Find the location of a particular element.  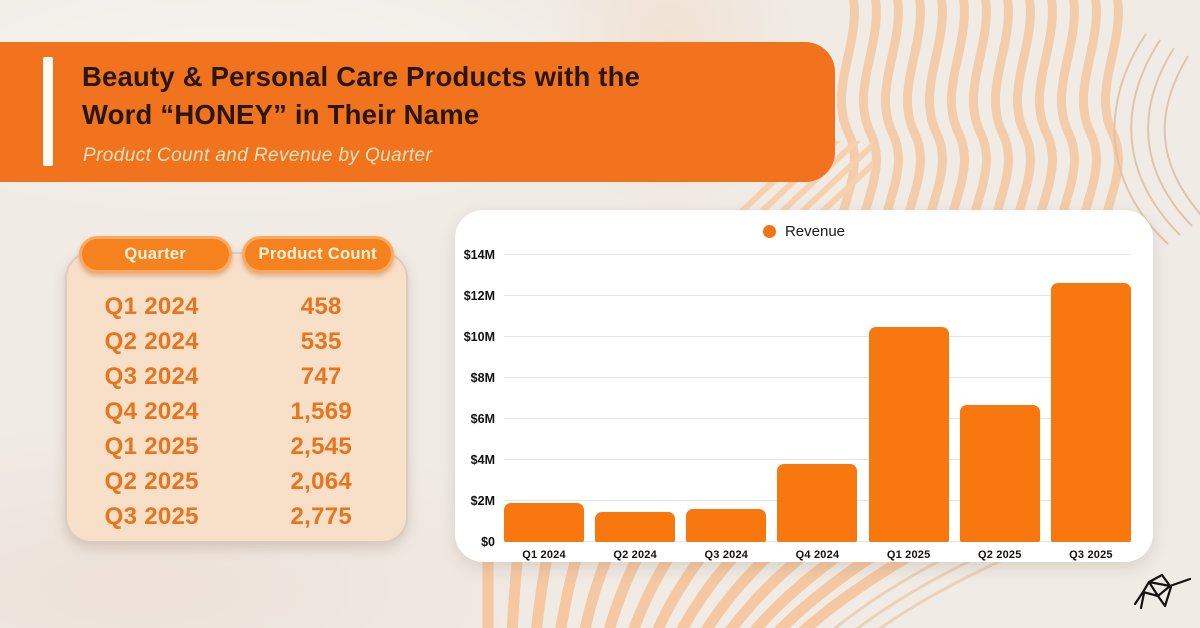

x-axis-tick-label: Q4 2024 is located at coordinates (817, 555).